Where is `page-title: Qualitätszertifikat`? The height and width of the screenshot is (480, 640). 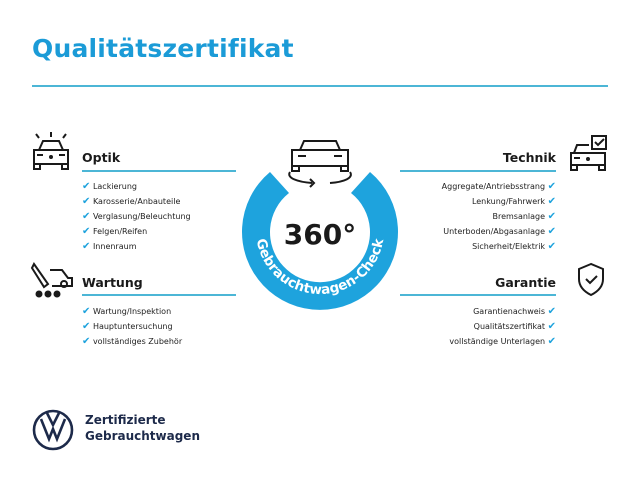 page-title: Qualitätszertifikat is located at coordinates (163, 48).